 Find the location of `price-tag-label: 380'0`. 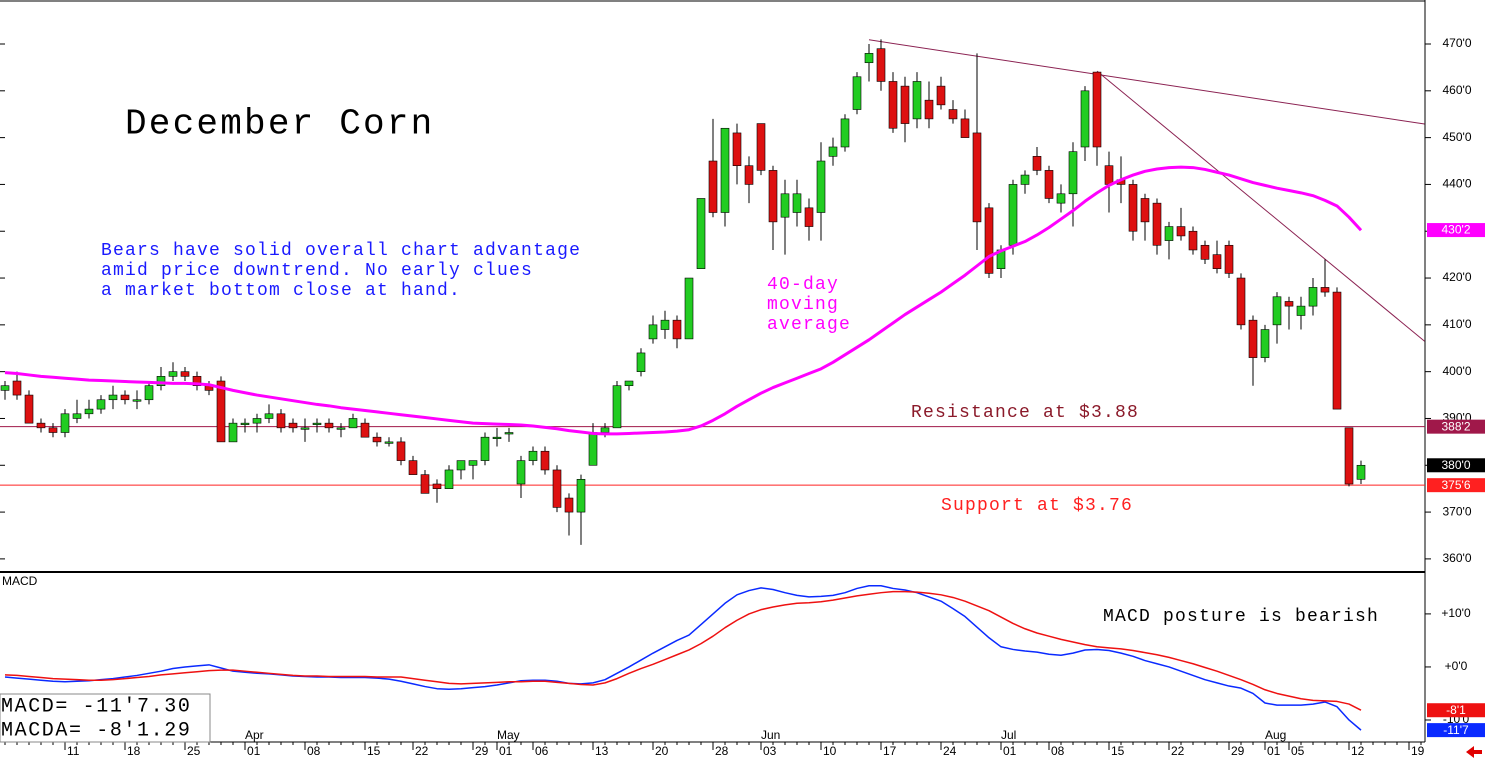

price-tag-label: 380'0 is located at coordinates (1456, 465).